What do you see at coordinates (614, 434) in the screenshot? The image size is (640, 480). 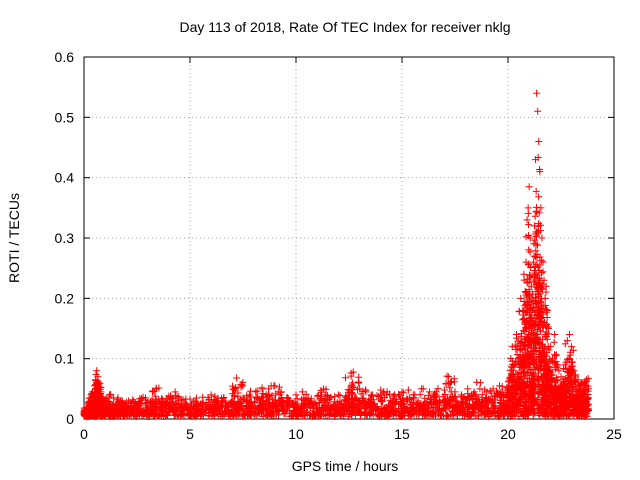 I see `x-tick-label: 25` at bounding box center [614, 434].